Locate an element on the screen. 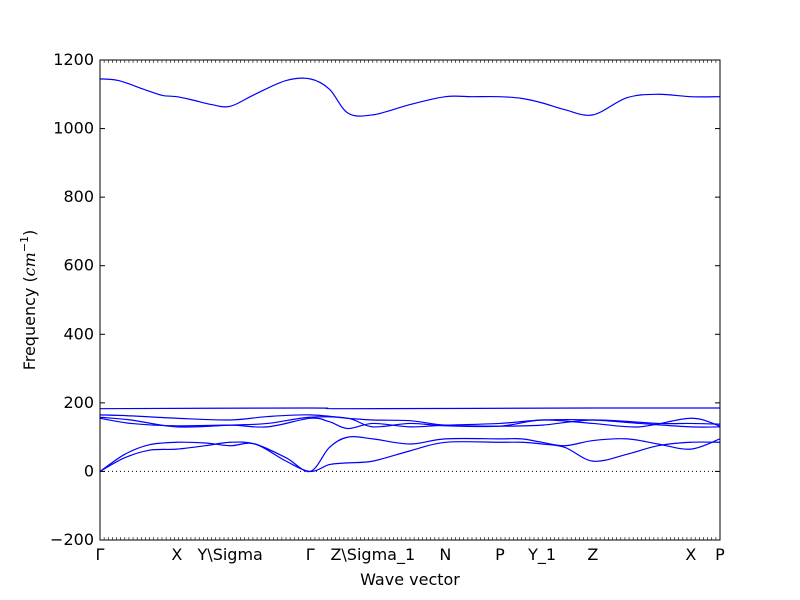 This screenshot has width=800, height=600. x-tick-label: N is located at coordinates (445, 554).